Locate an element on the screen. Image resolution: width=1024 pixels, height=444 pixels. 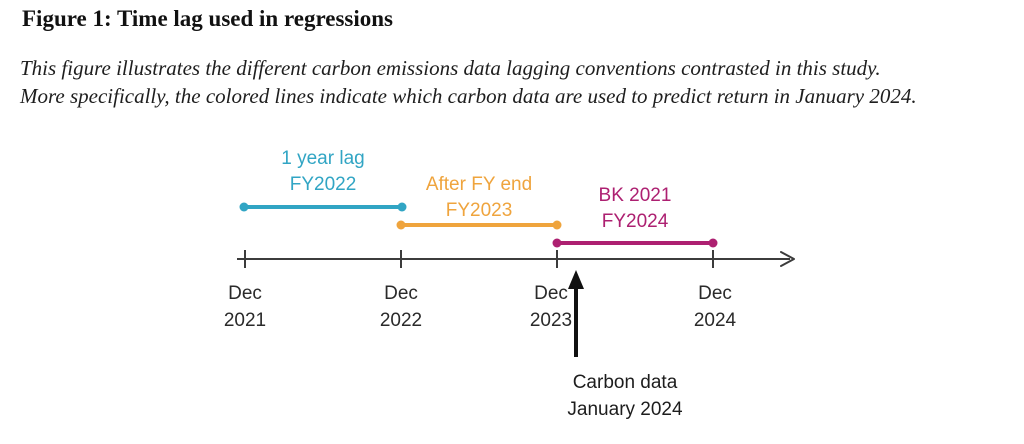
tick-year: 2023 is located at coordinates (551, 320).